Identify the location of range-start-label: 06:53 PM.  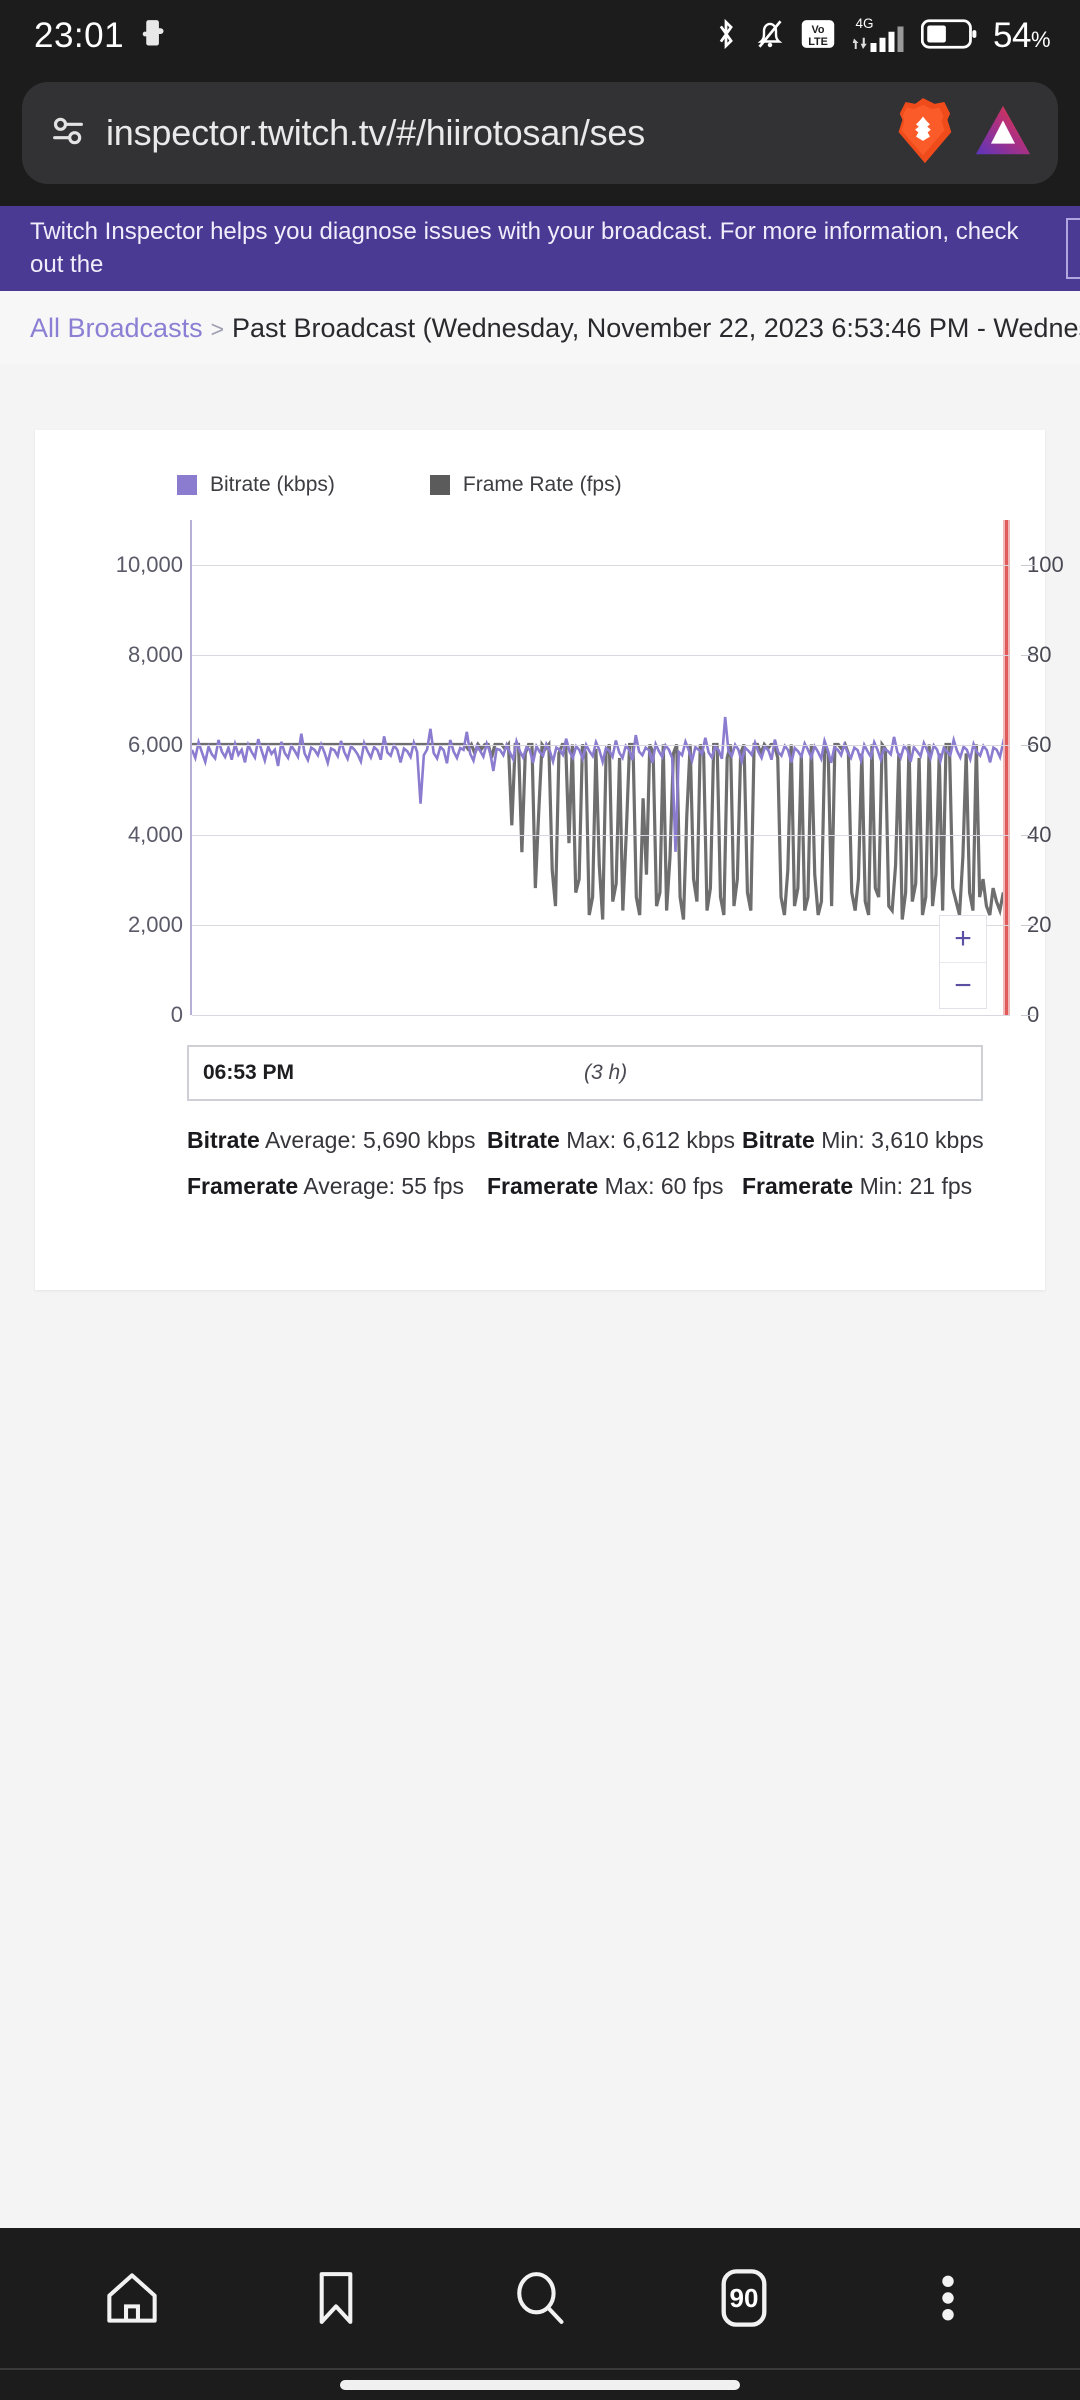
(249, 1072).